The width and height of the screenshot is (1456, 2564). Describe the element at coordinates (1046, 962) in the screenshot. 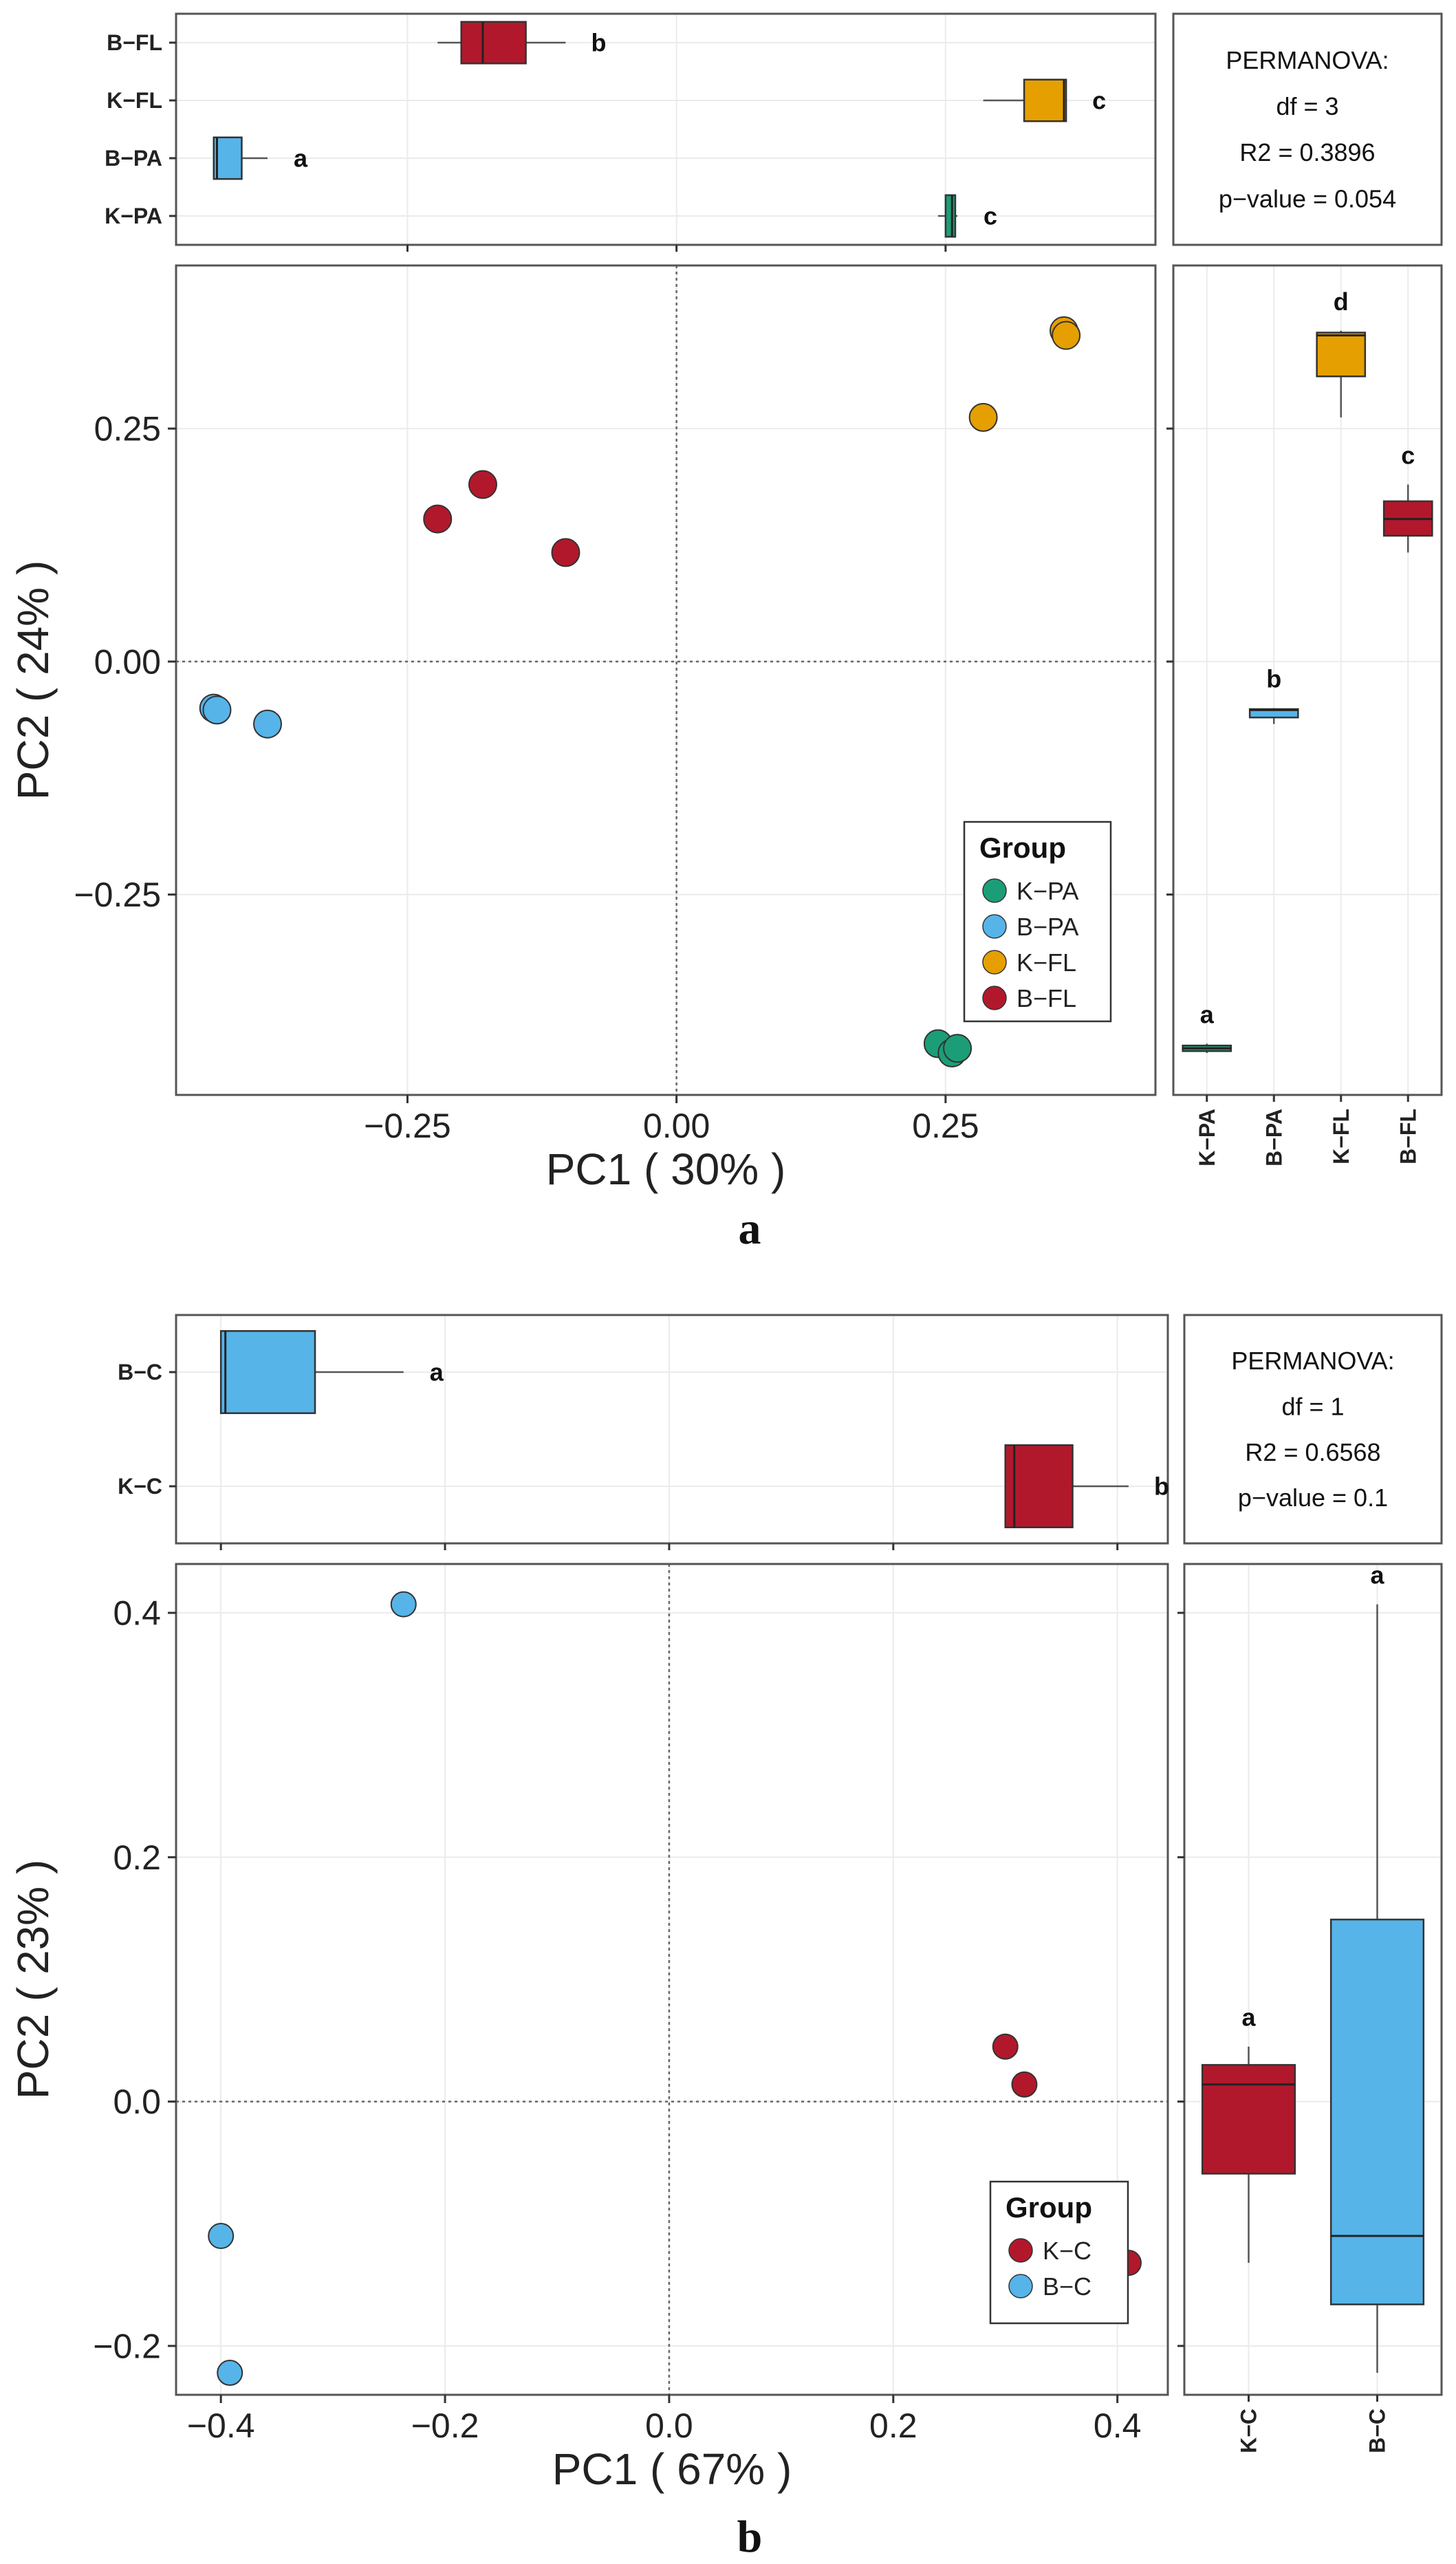

I see `legend-entry: K−FL` at that location.